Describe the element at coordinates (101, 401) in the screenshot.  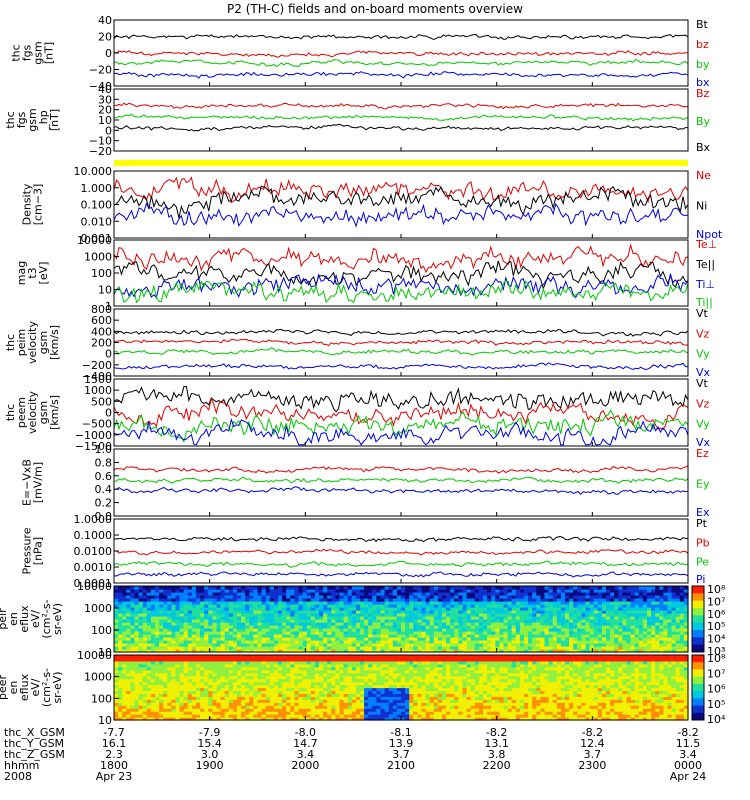
I see `y-tick-label: 500` at that location.